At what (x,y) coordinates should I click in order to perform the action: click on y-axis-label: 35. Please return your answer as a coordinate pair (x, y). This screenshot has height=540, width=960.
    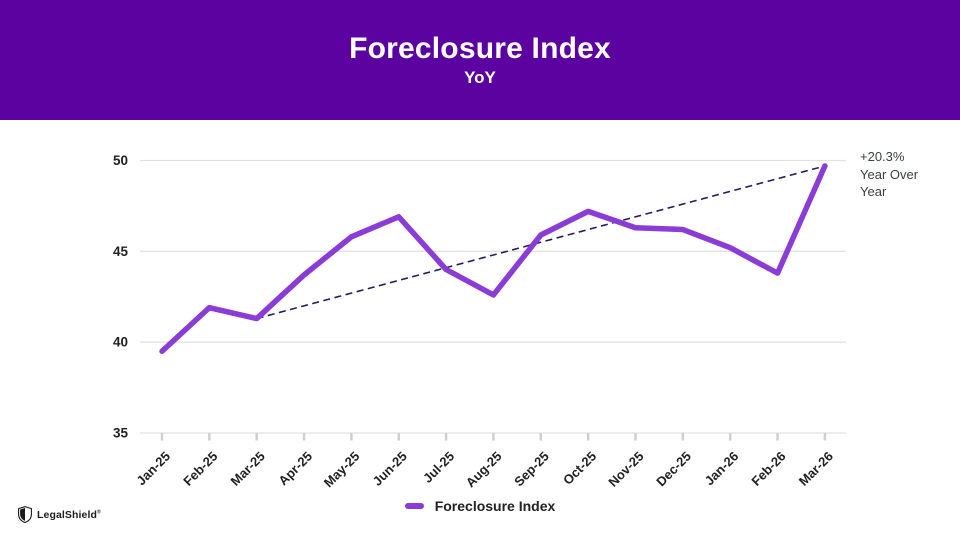
    Looking at the image, I should click on (121, 433).